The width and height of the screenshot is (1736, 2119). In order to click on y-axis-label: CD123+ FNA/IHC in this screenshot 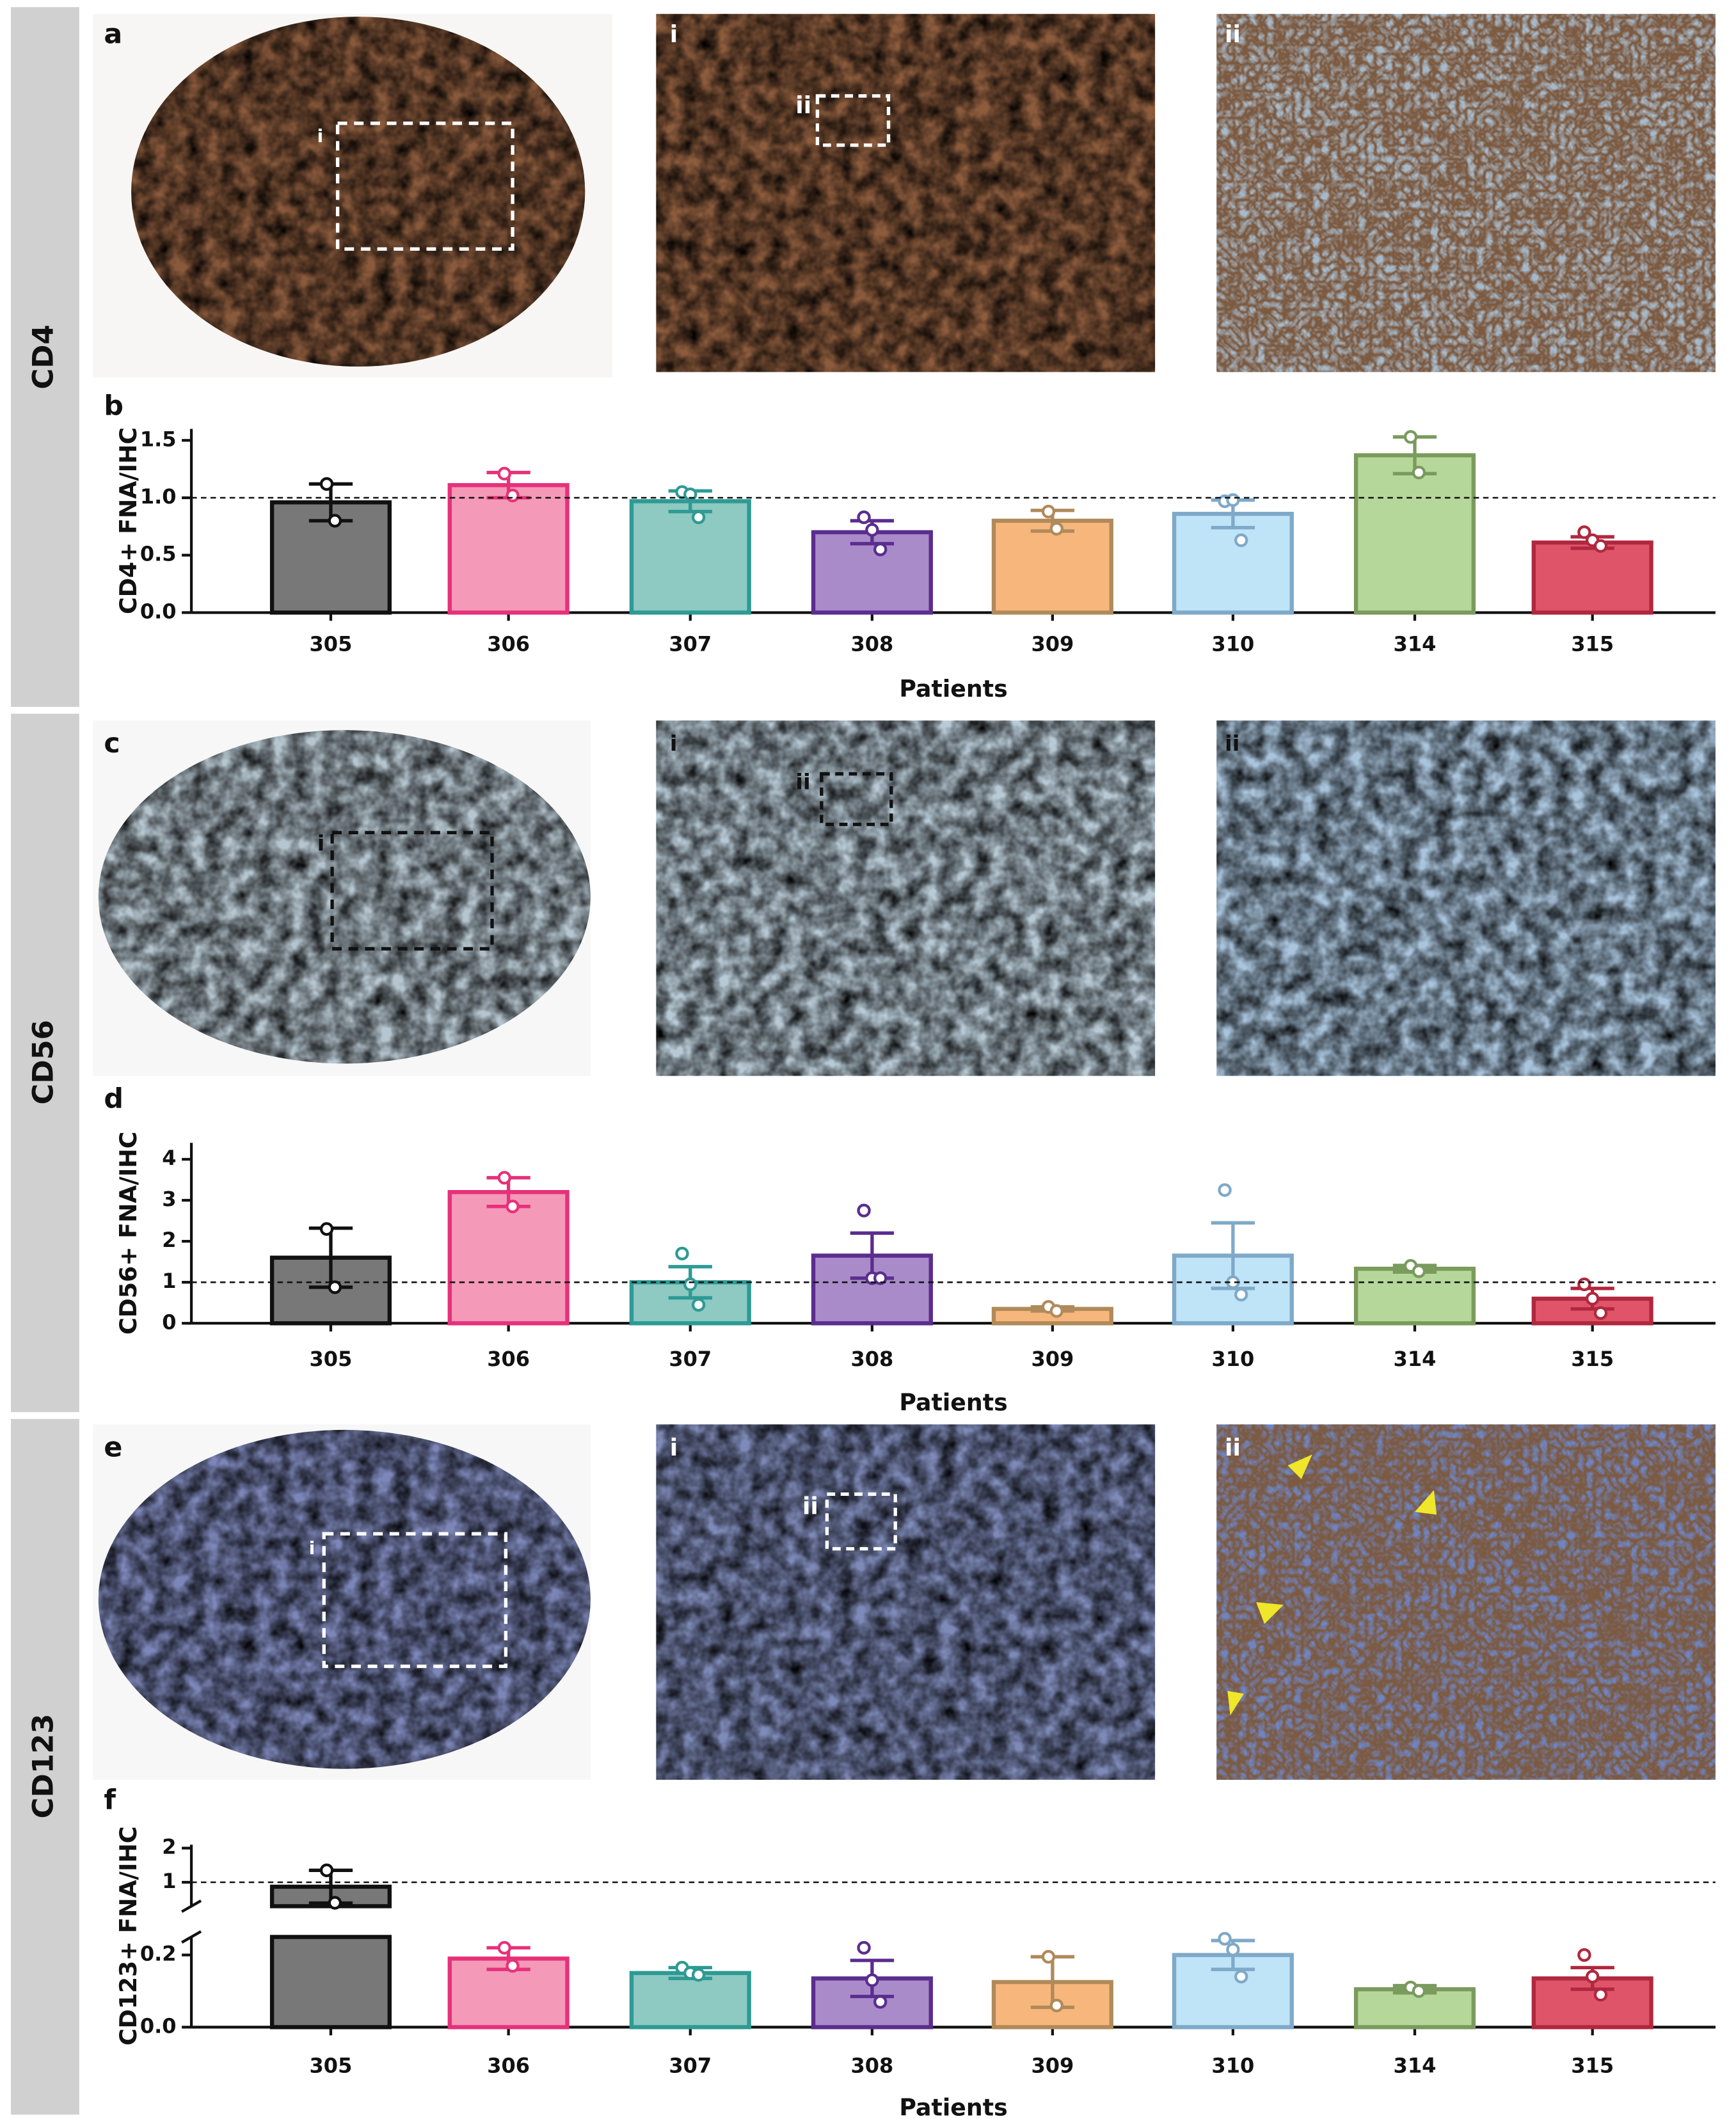, I will do `click(128, 1936)`.